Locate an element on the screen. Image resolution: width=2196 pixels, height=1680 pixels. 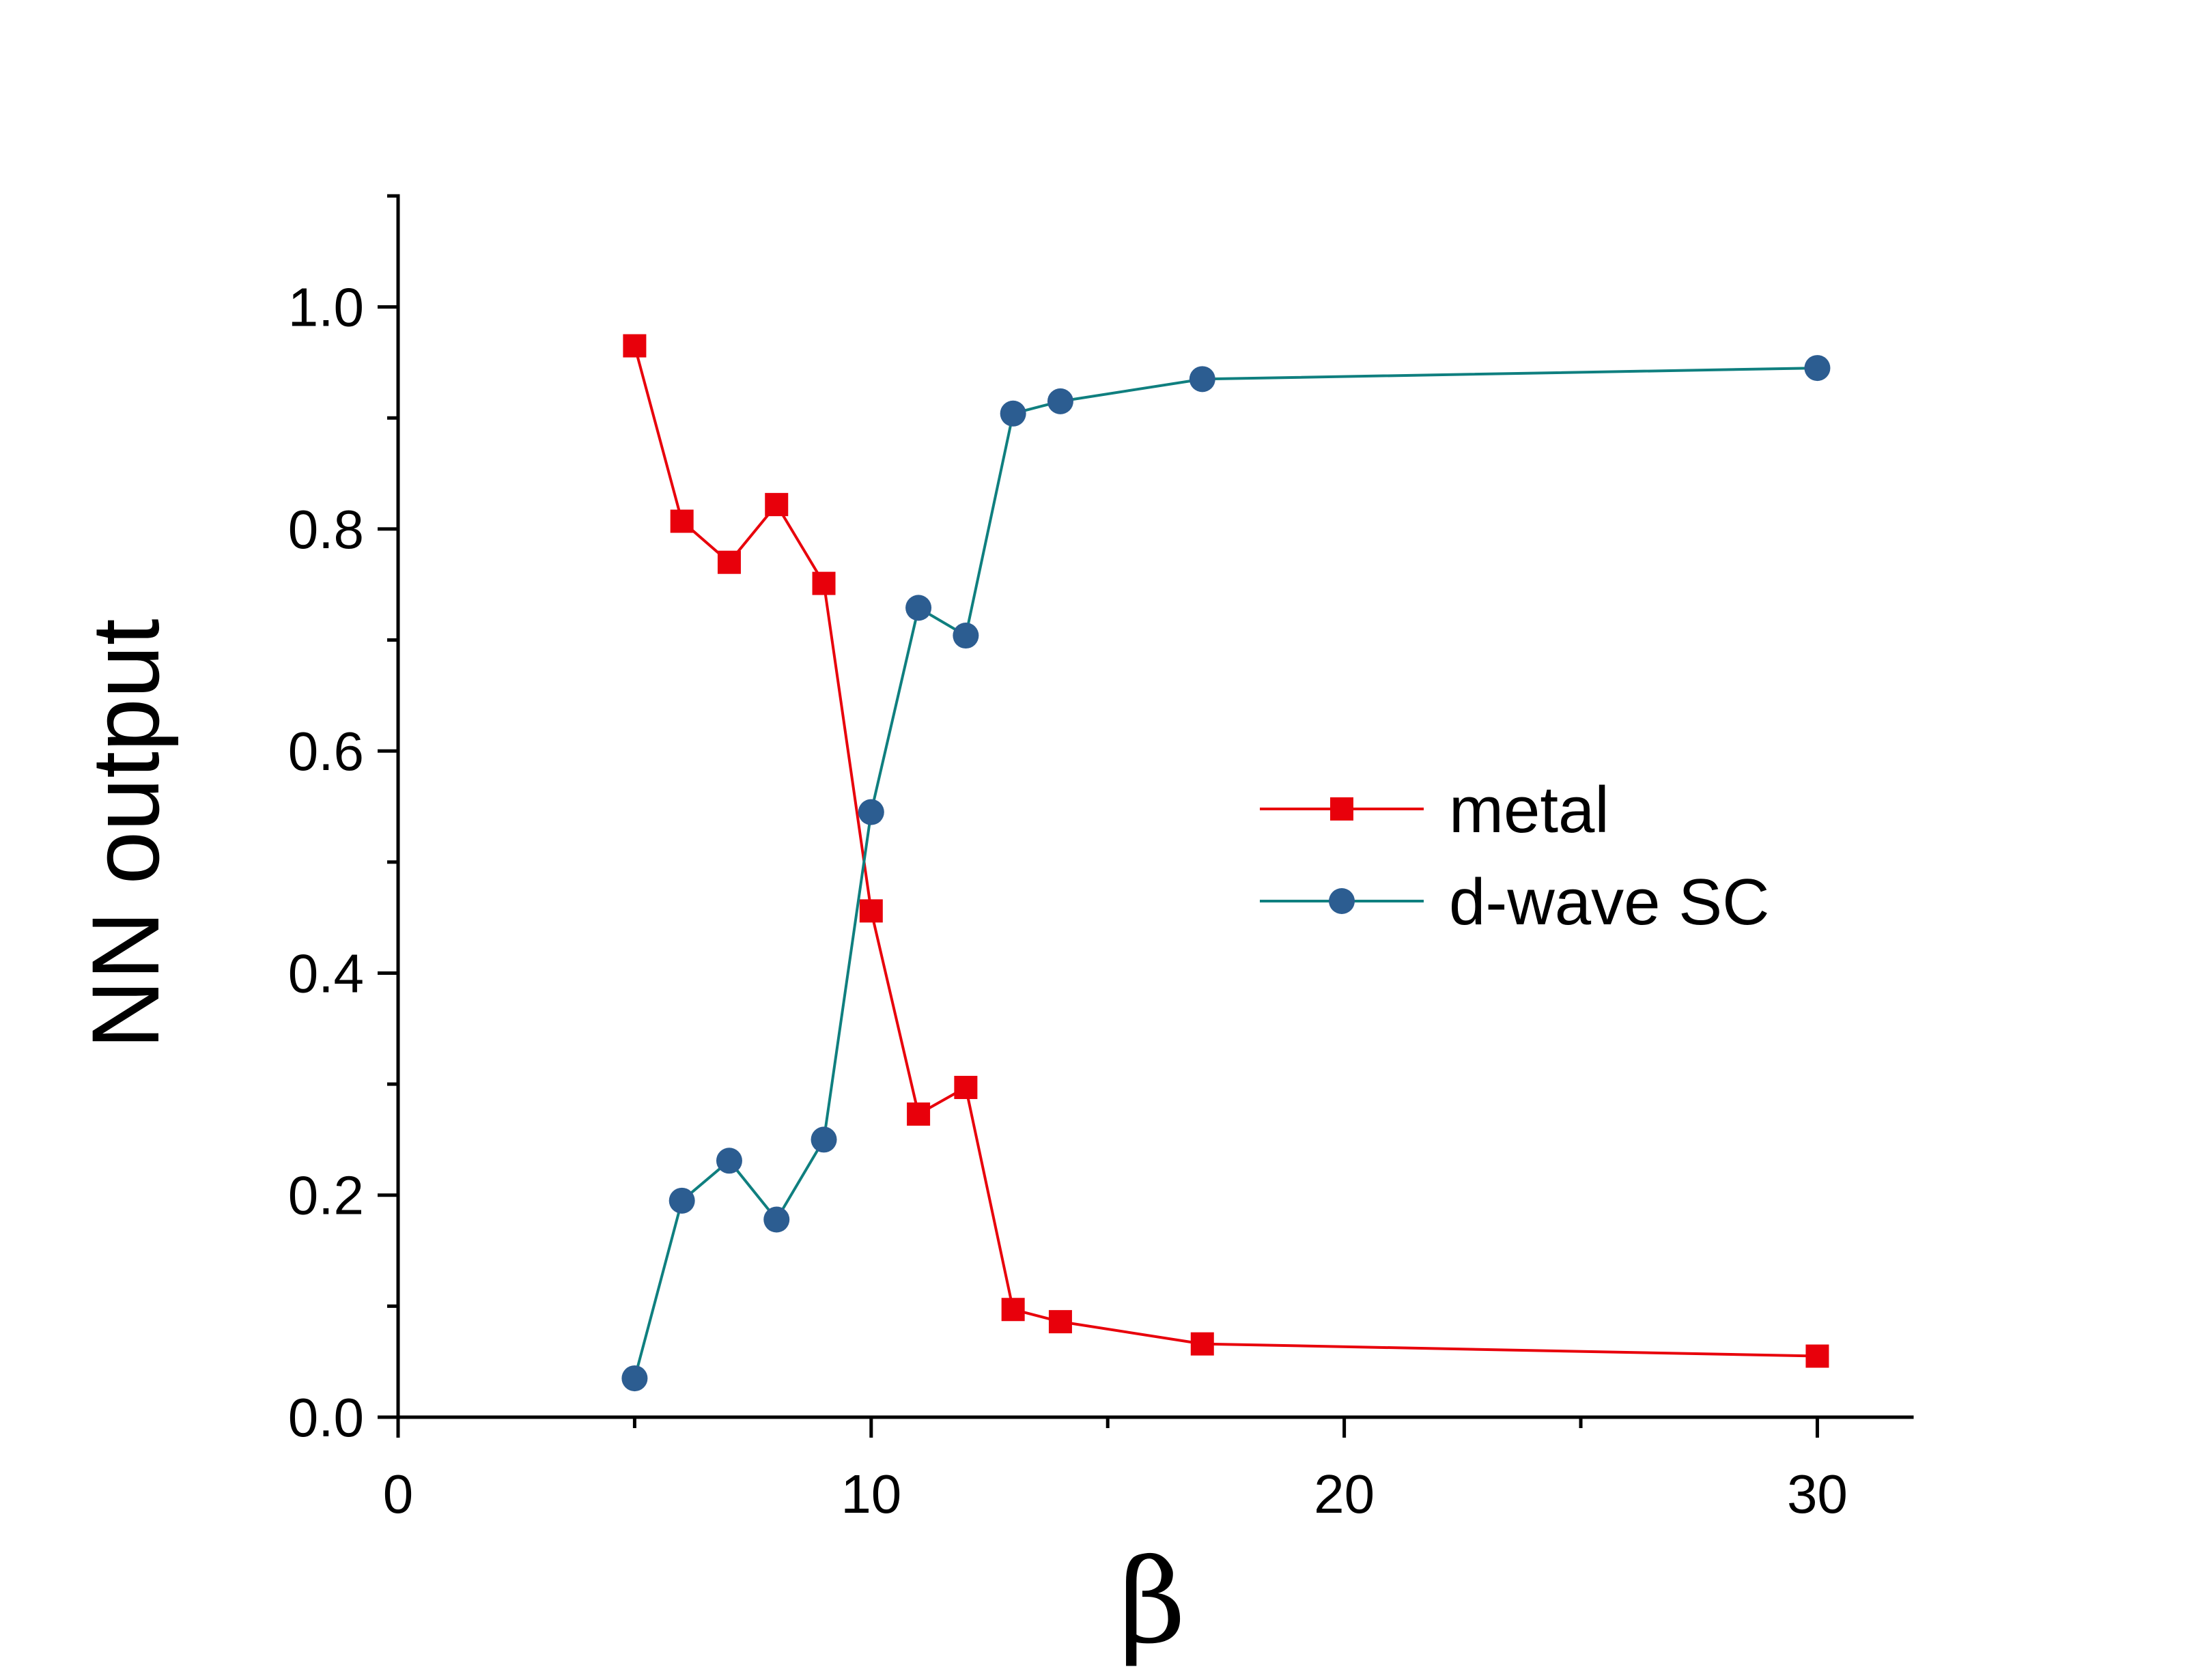
y-tick-label: 0.0 is located at coordinates (326, 1417).